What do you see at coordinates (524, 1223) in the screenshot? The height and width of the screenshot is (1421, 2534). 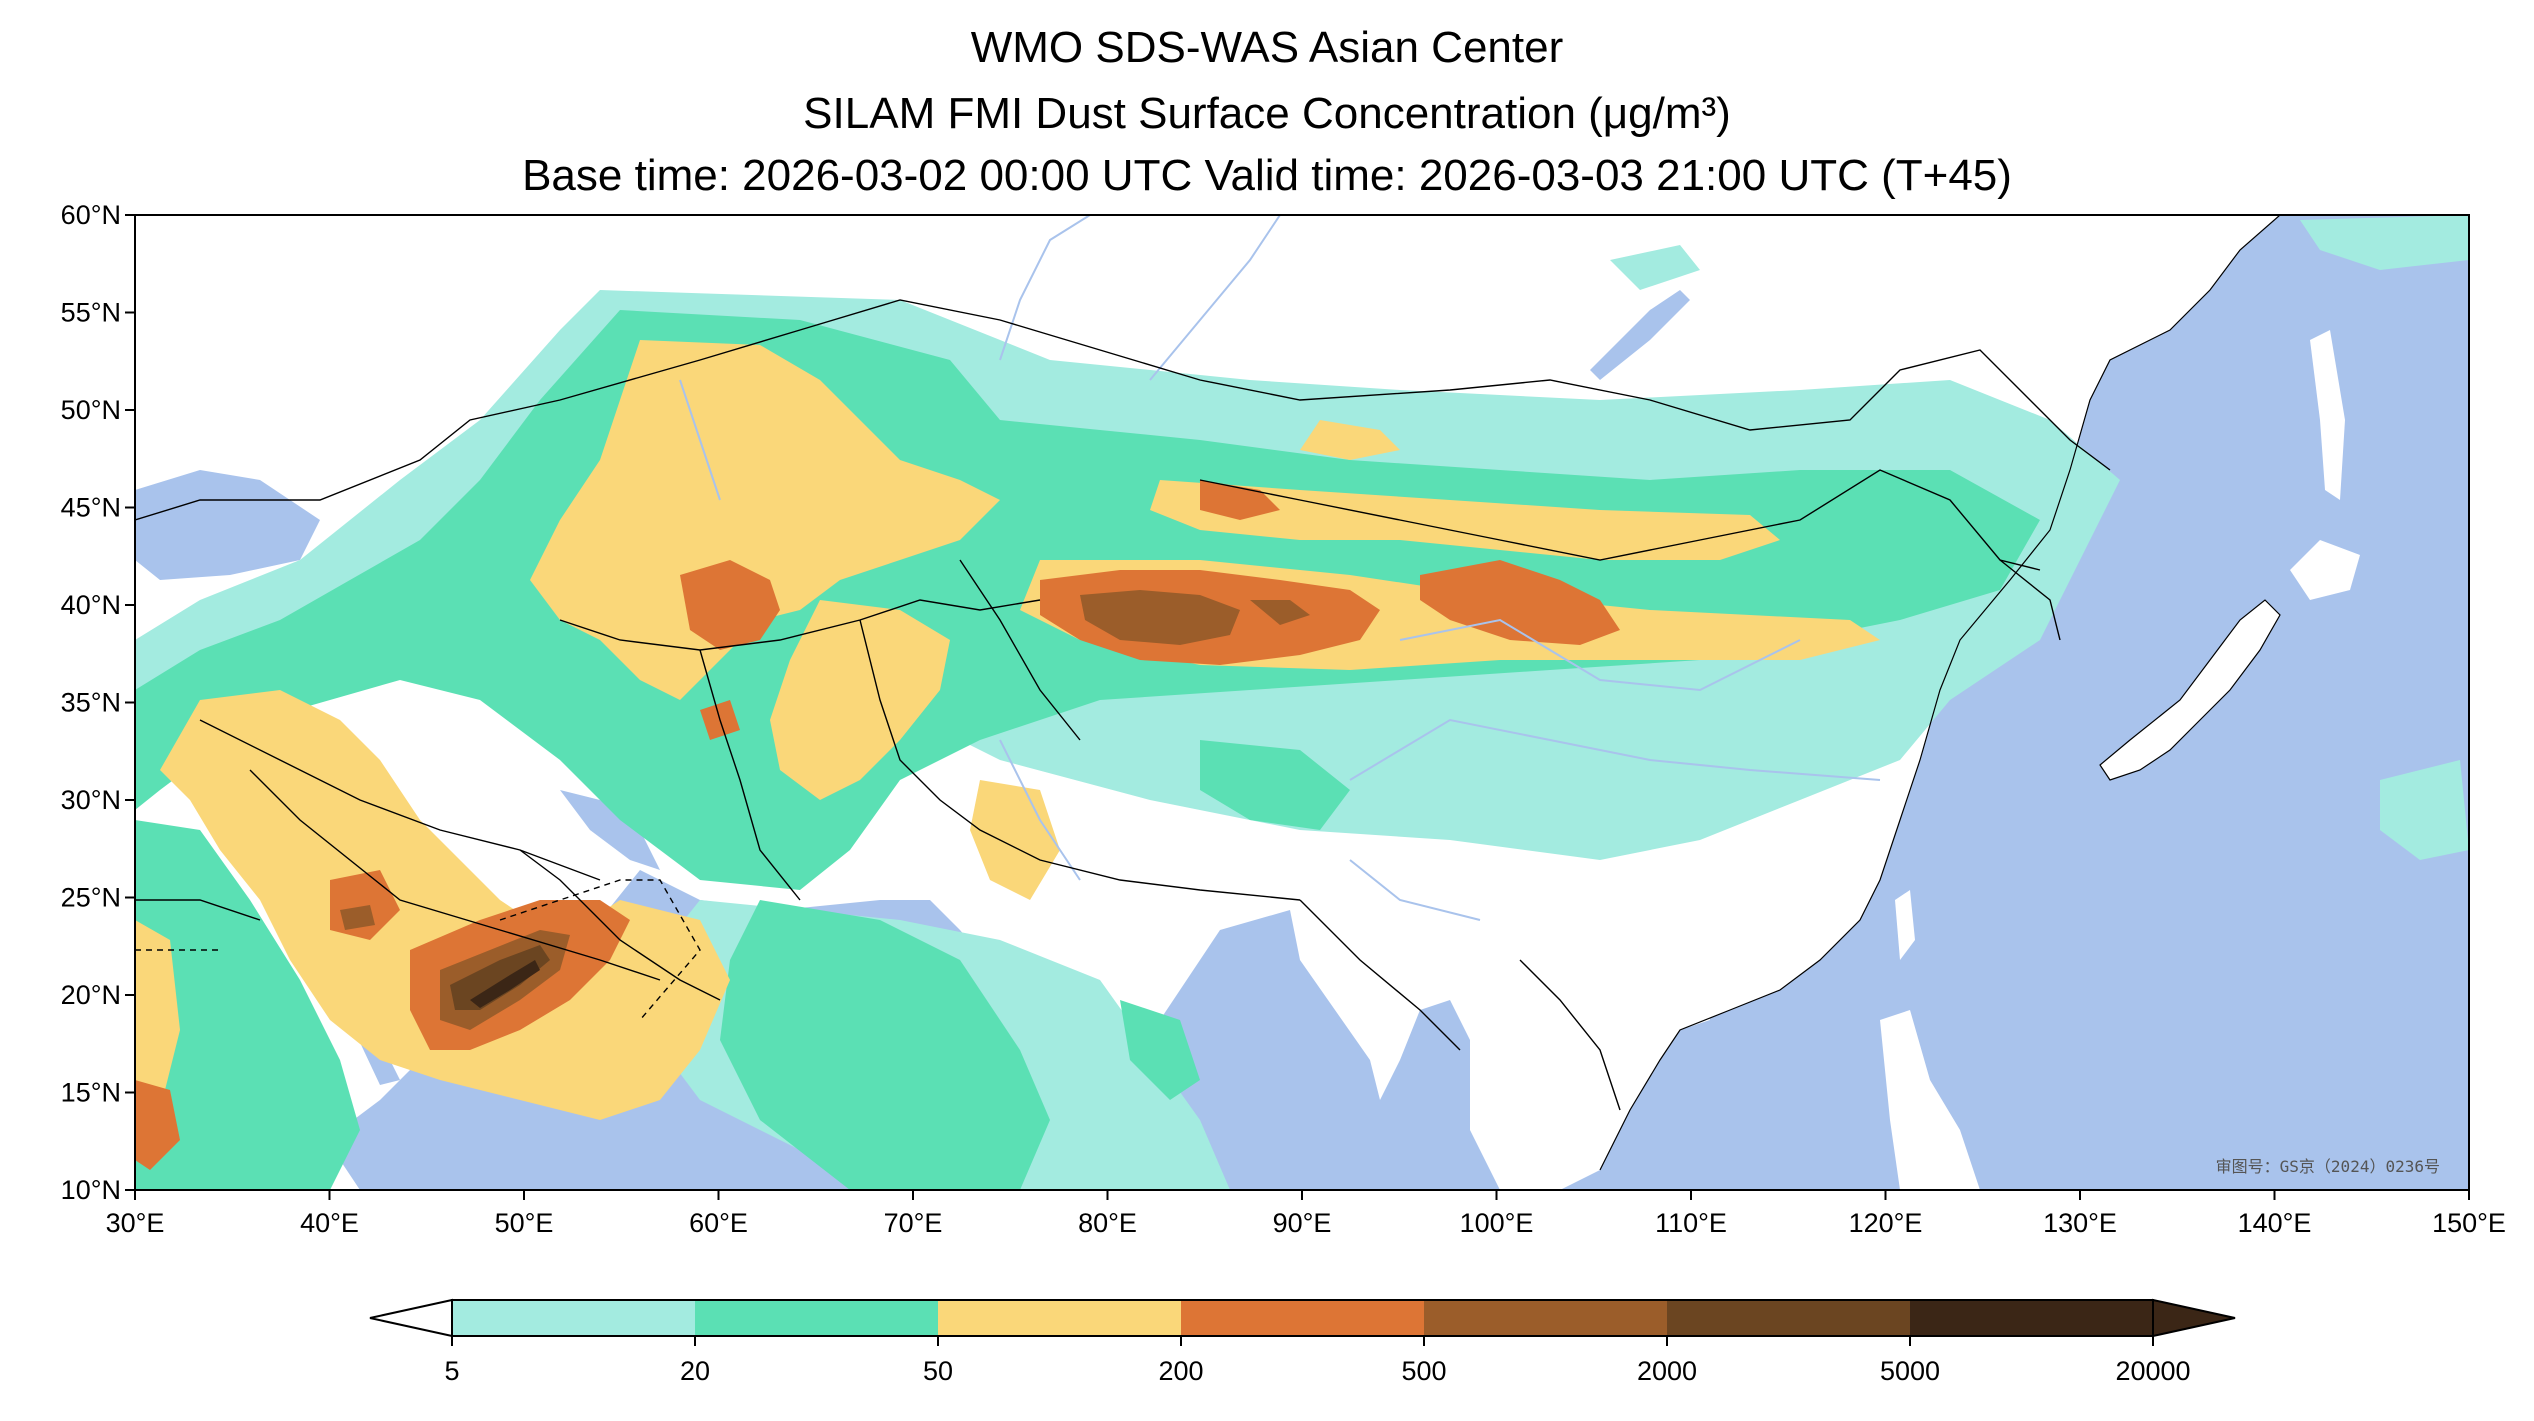 I see `lon-tick-label: 50°E` at bounding box center [524, 1223].